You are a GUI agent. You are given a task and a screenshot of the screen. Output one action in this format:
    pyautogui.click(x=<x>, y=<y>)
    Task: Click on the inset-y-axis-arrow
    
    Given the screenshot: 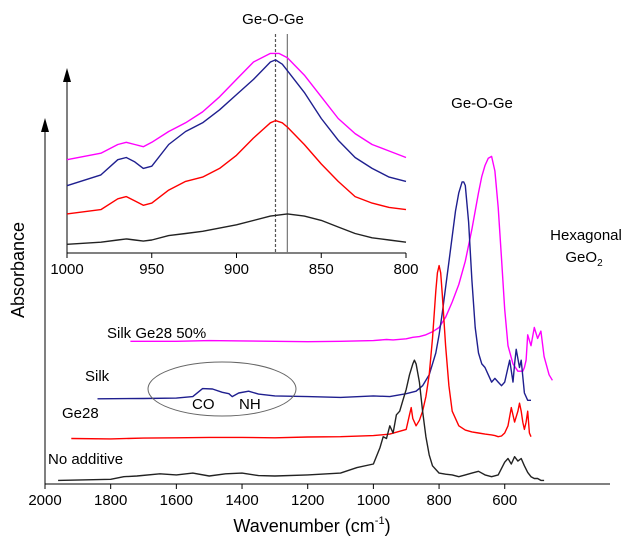 What is the action you would take?
    pyautogui.click(x=67, y=75)
    